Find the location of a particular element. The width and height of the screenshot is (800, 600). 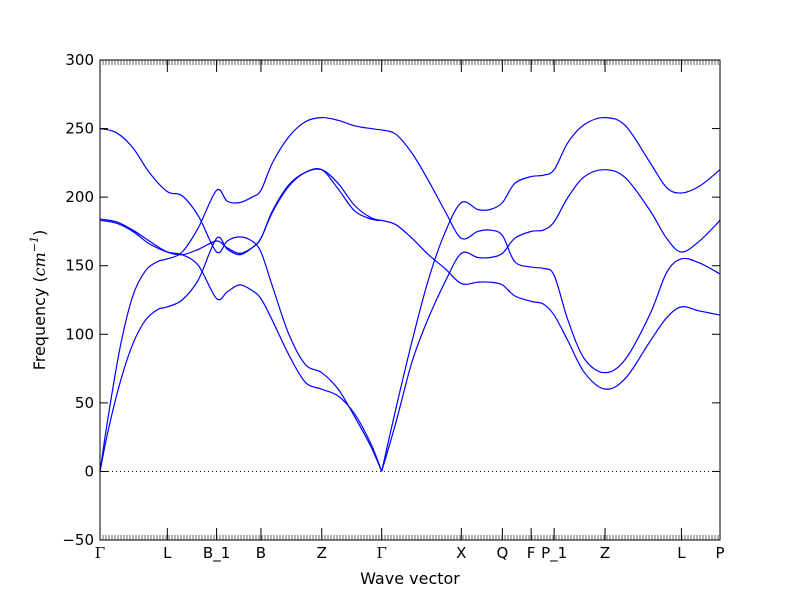

x-tick-label: Q is located at coordinates (502, 553).